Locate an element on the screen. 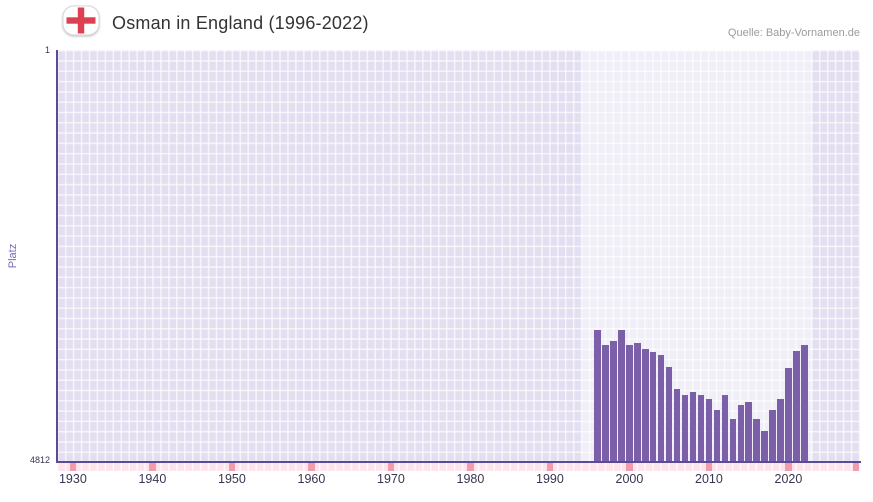  x-tick-label: 2020 is located at coordinates (788, 479).